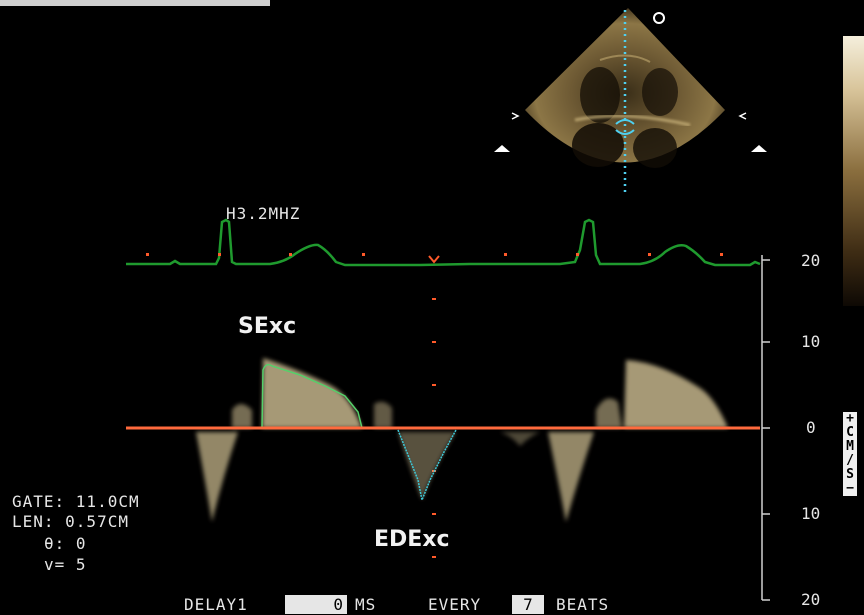 The image size is (864, 615). What do you see at coordinates (811, 599) in the screenshot?
I see `scale-tick-label-bottom: 20` at bounding box center [811, 599].